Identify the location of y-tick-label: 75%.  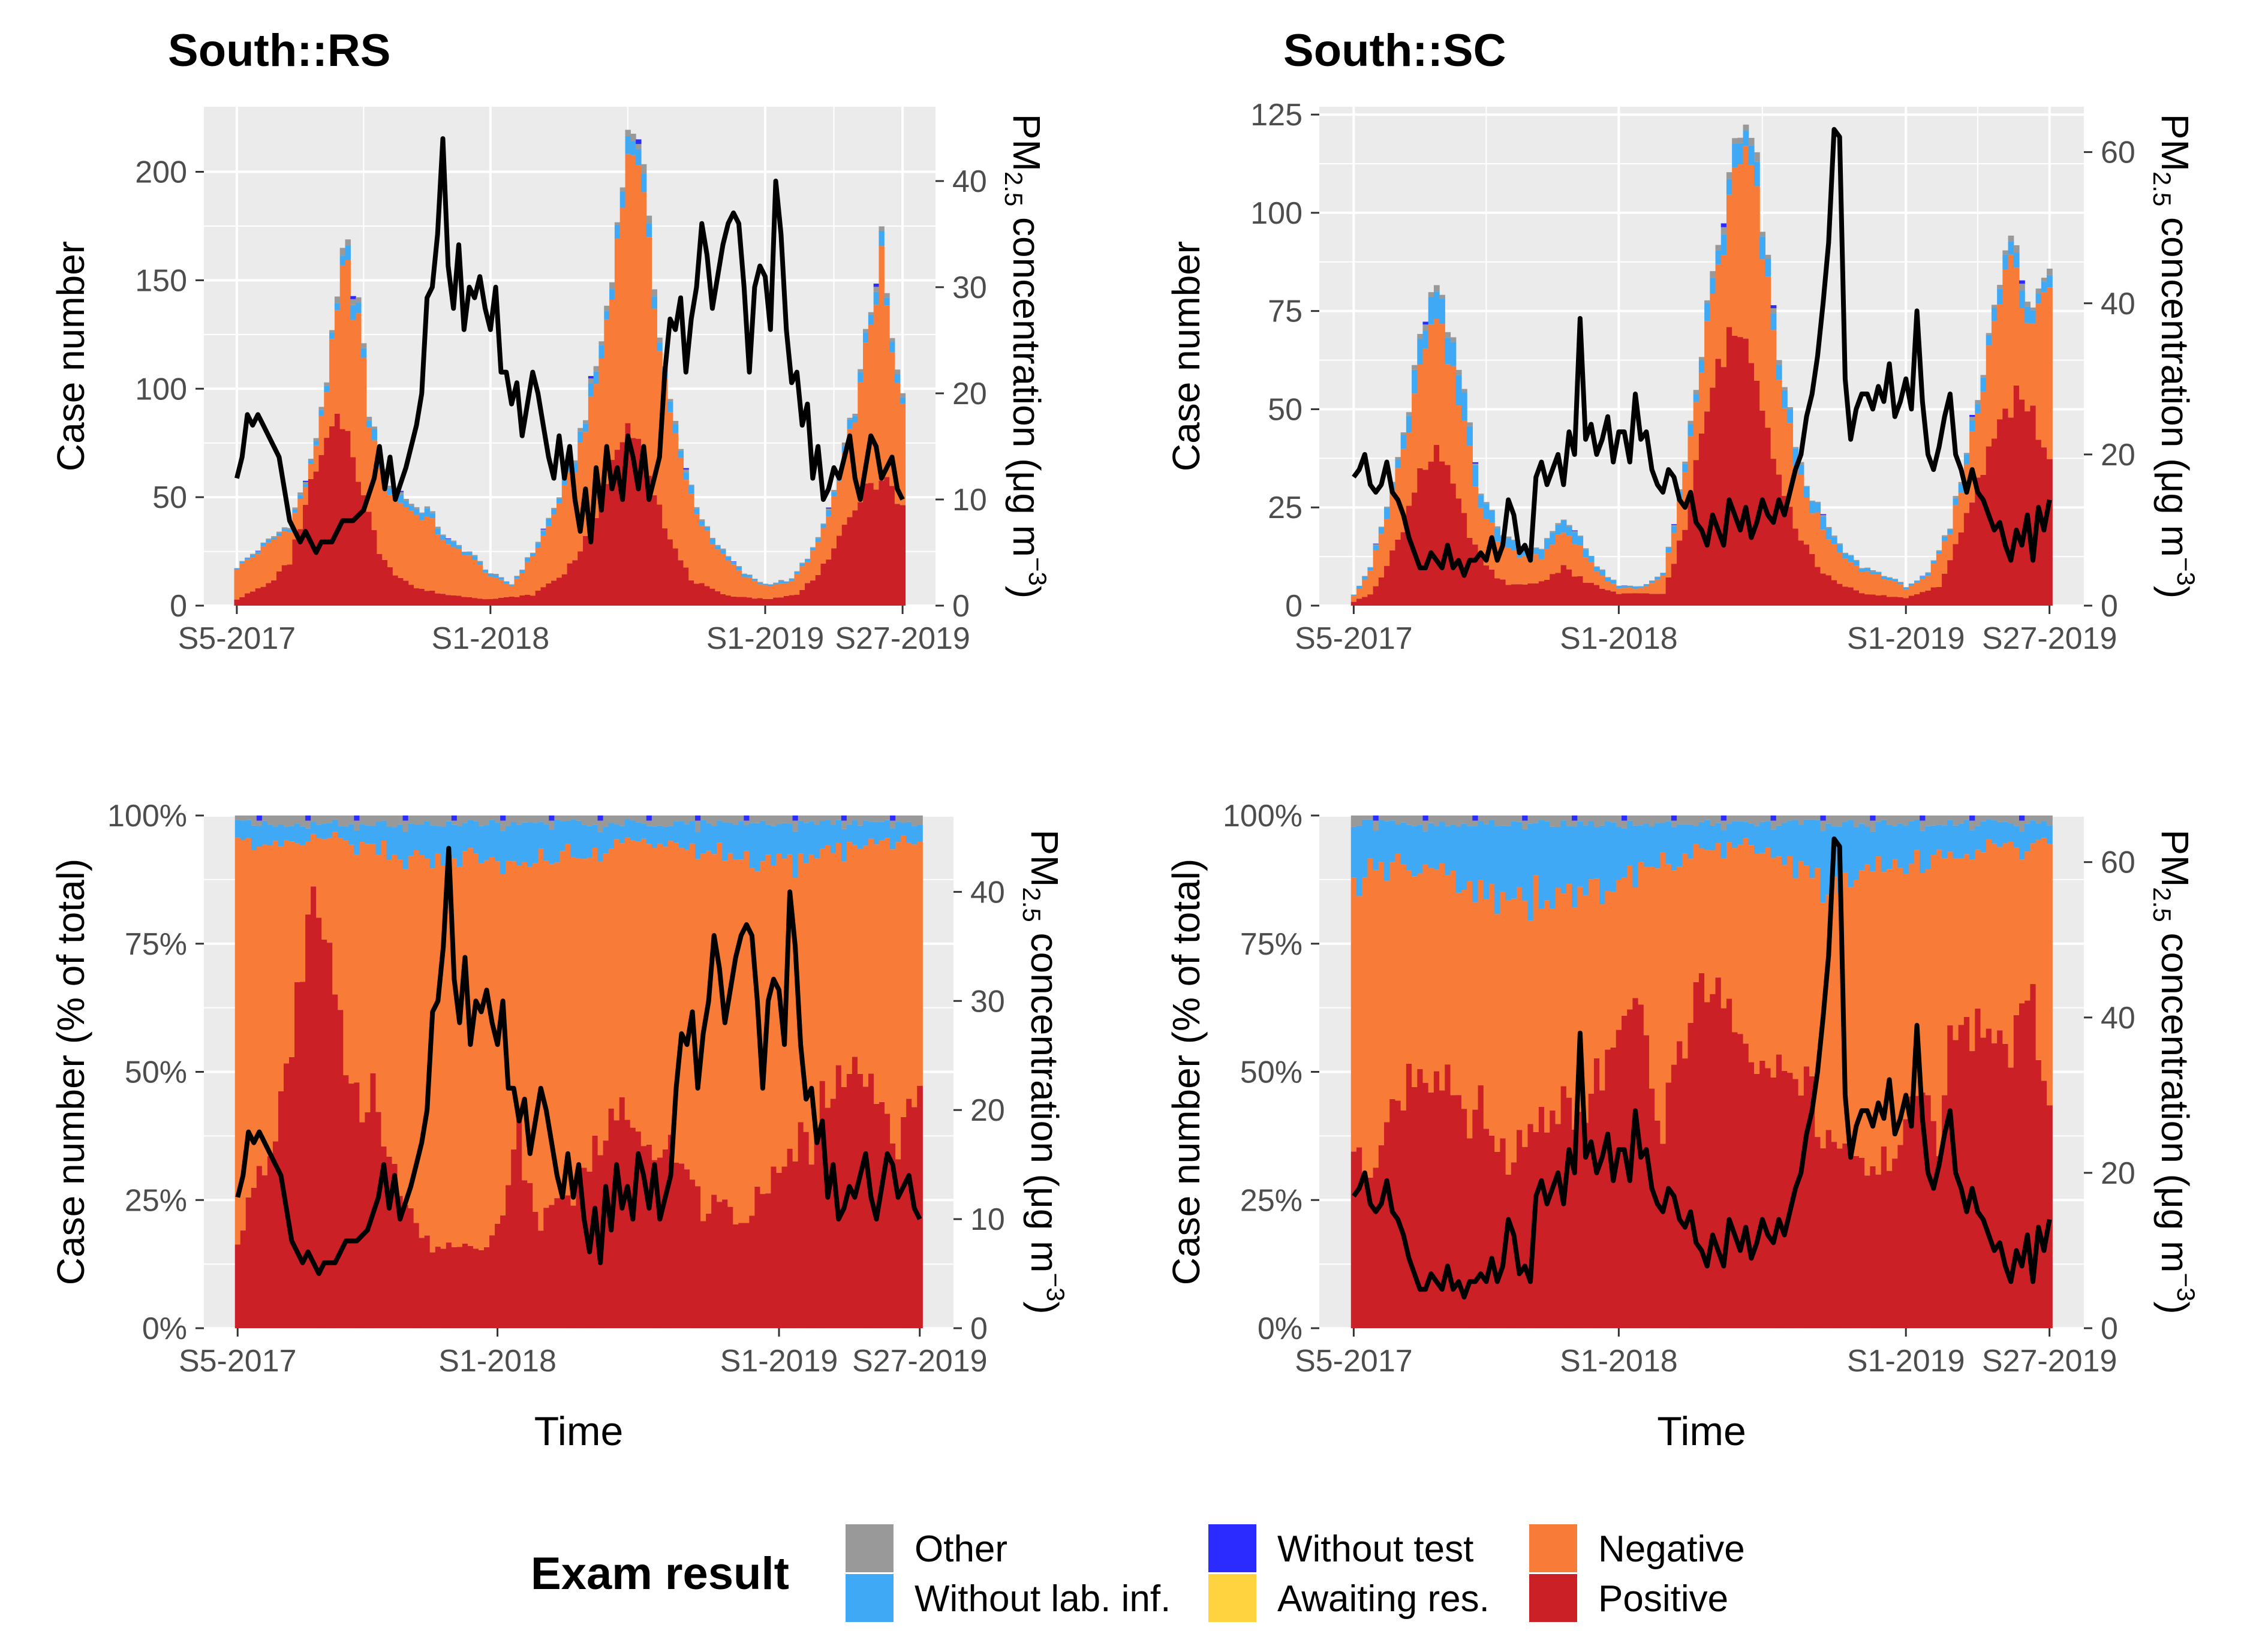
(1271, 944).